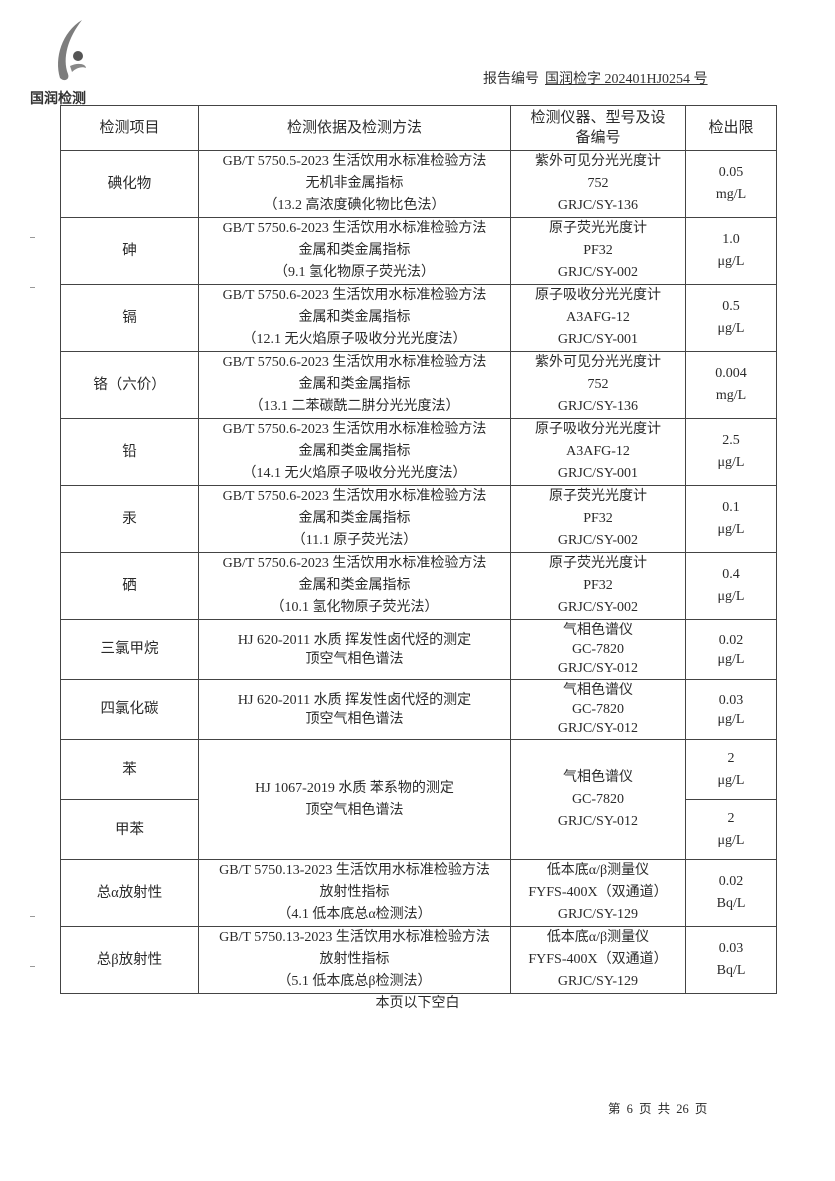 This screenshot has height=1181, width=835. What do you see at coordinates (354, 161) in the screenshot?
I see `method-line: GB/T 5750.5-2023 生活饮用水标准检验方法` at bounding box center [354, 161].